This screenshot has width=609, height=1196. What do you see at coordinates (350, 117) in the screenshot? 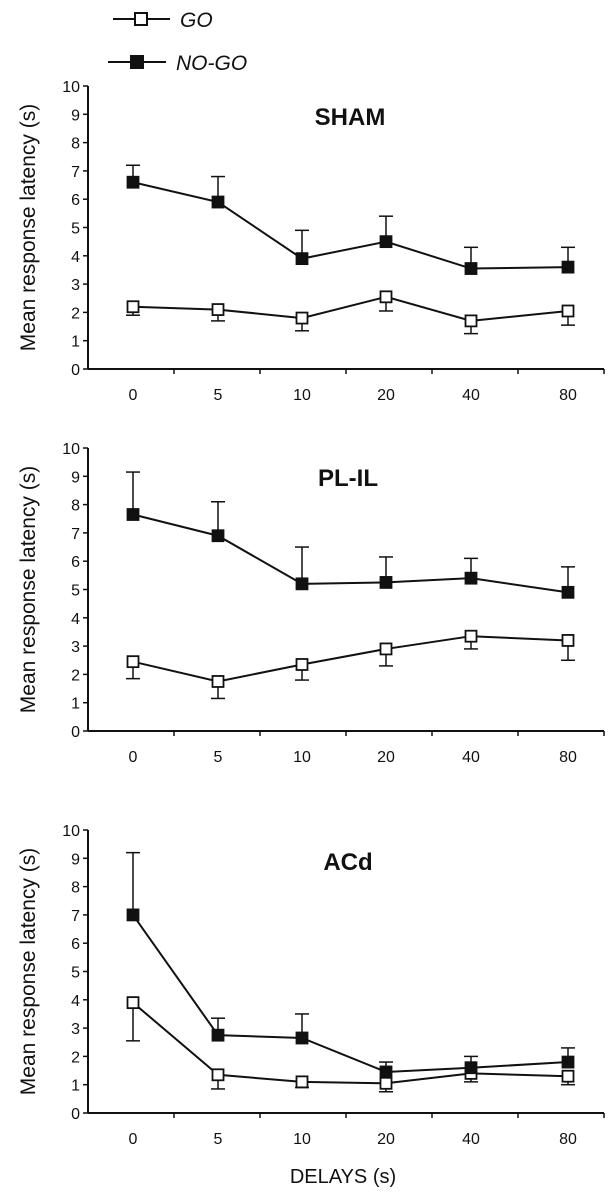
I see `panel-title: SHAM` at bounding box center [350, 117].